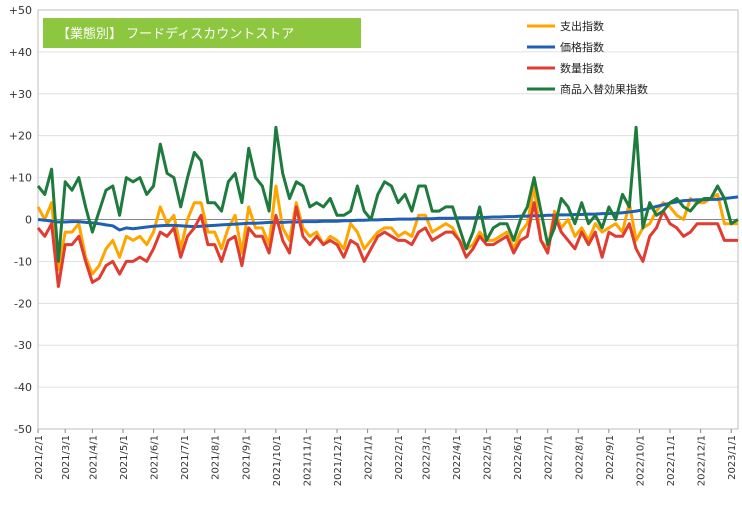 This screenshot has height=509, width=742. I want to click on x-tick-label: 2021/7/1, so click(185, 457).